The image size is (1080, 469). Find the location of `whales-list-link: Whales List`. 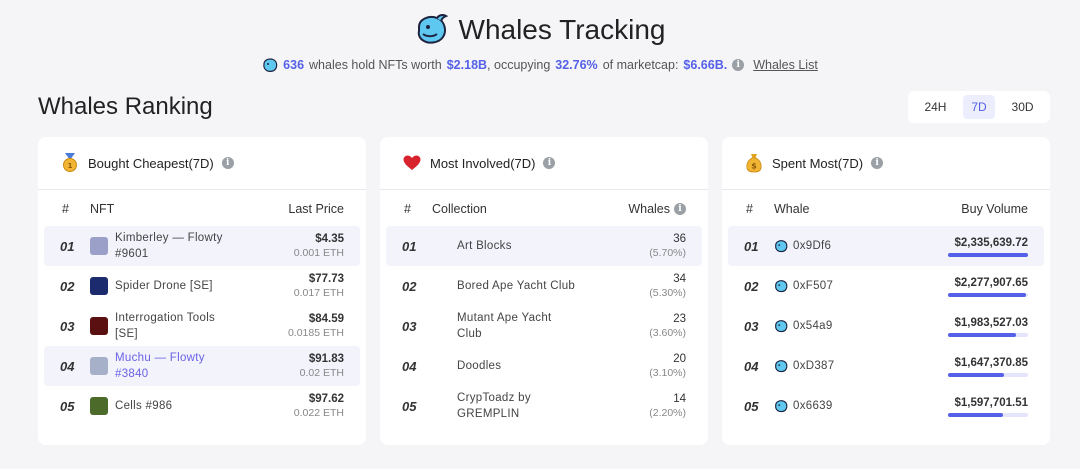

whales-list-link: Whales List is located at coordinates (785, 65).